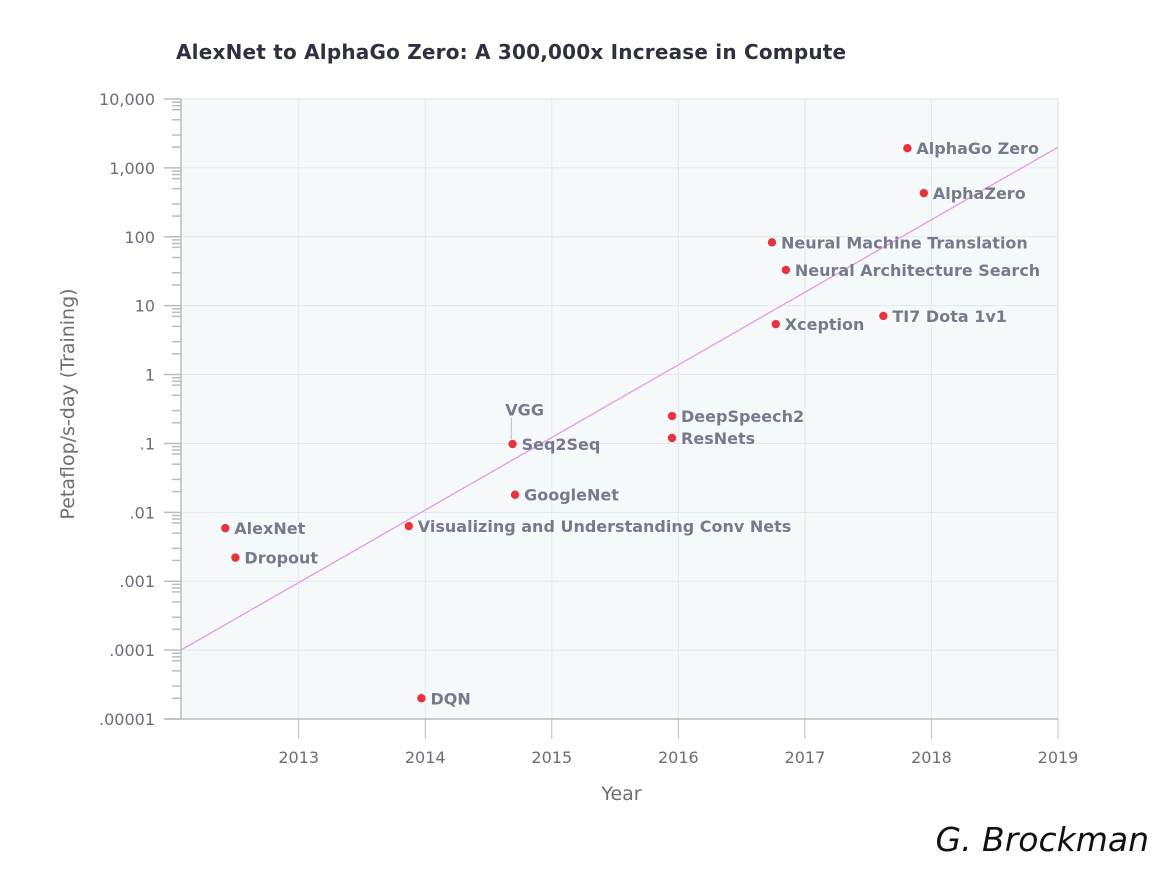 The width and height of the screenshot is (1165, 875). What do you see at coordinates (979, 193) in the screenshot?
I see `point-label: AlphaZero` at bounding box center [979, 193].